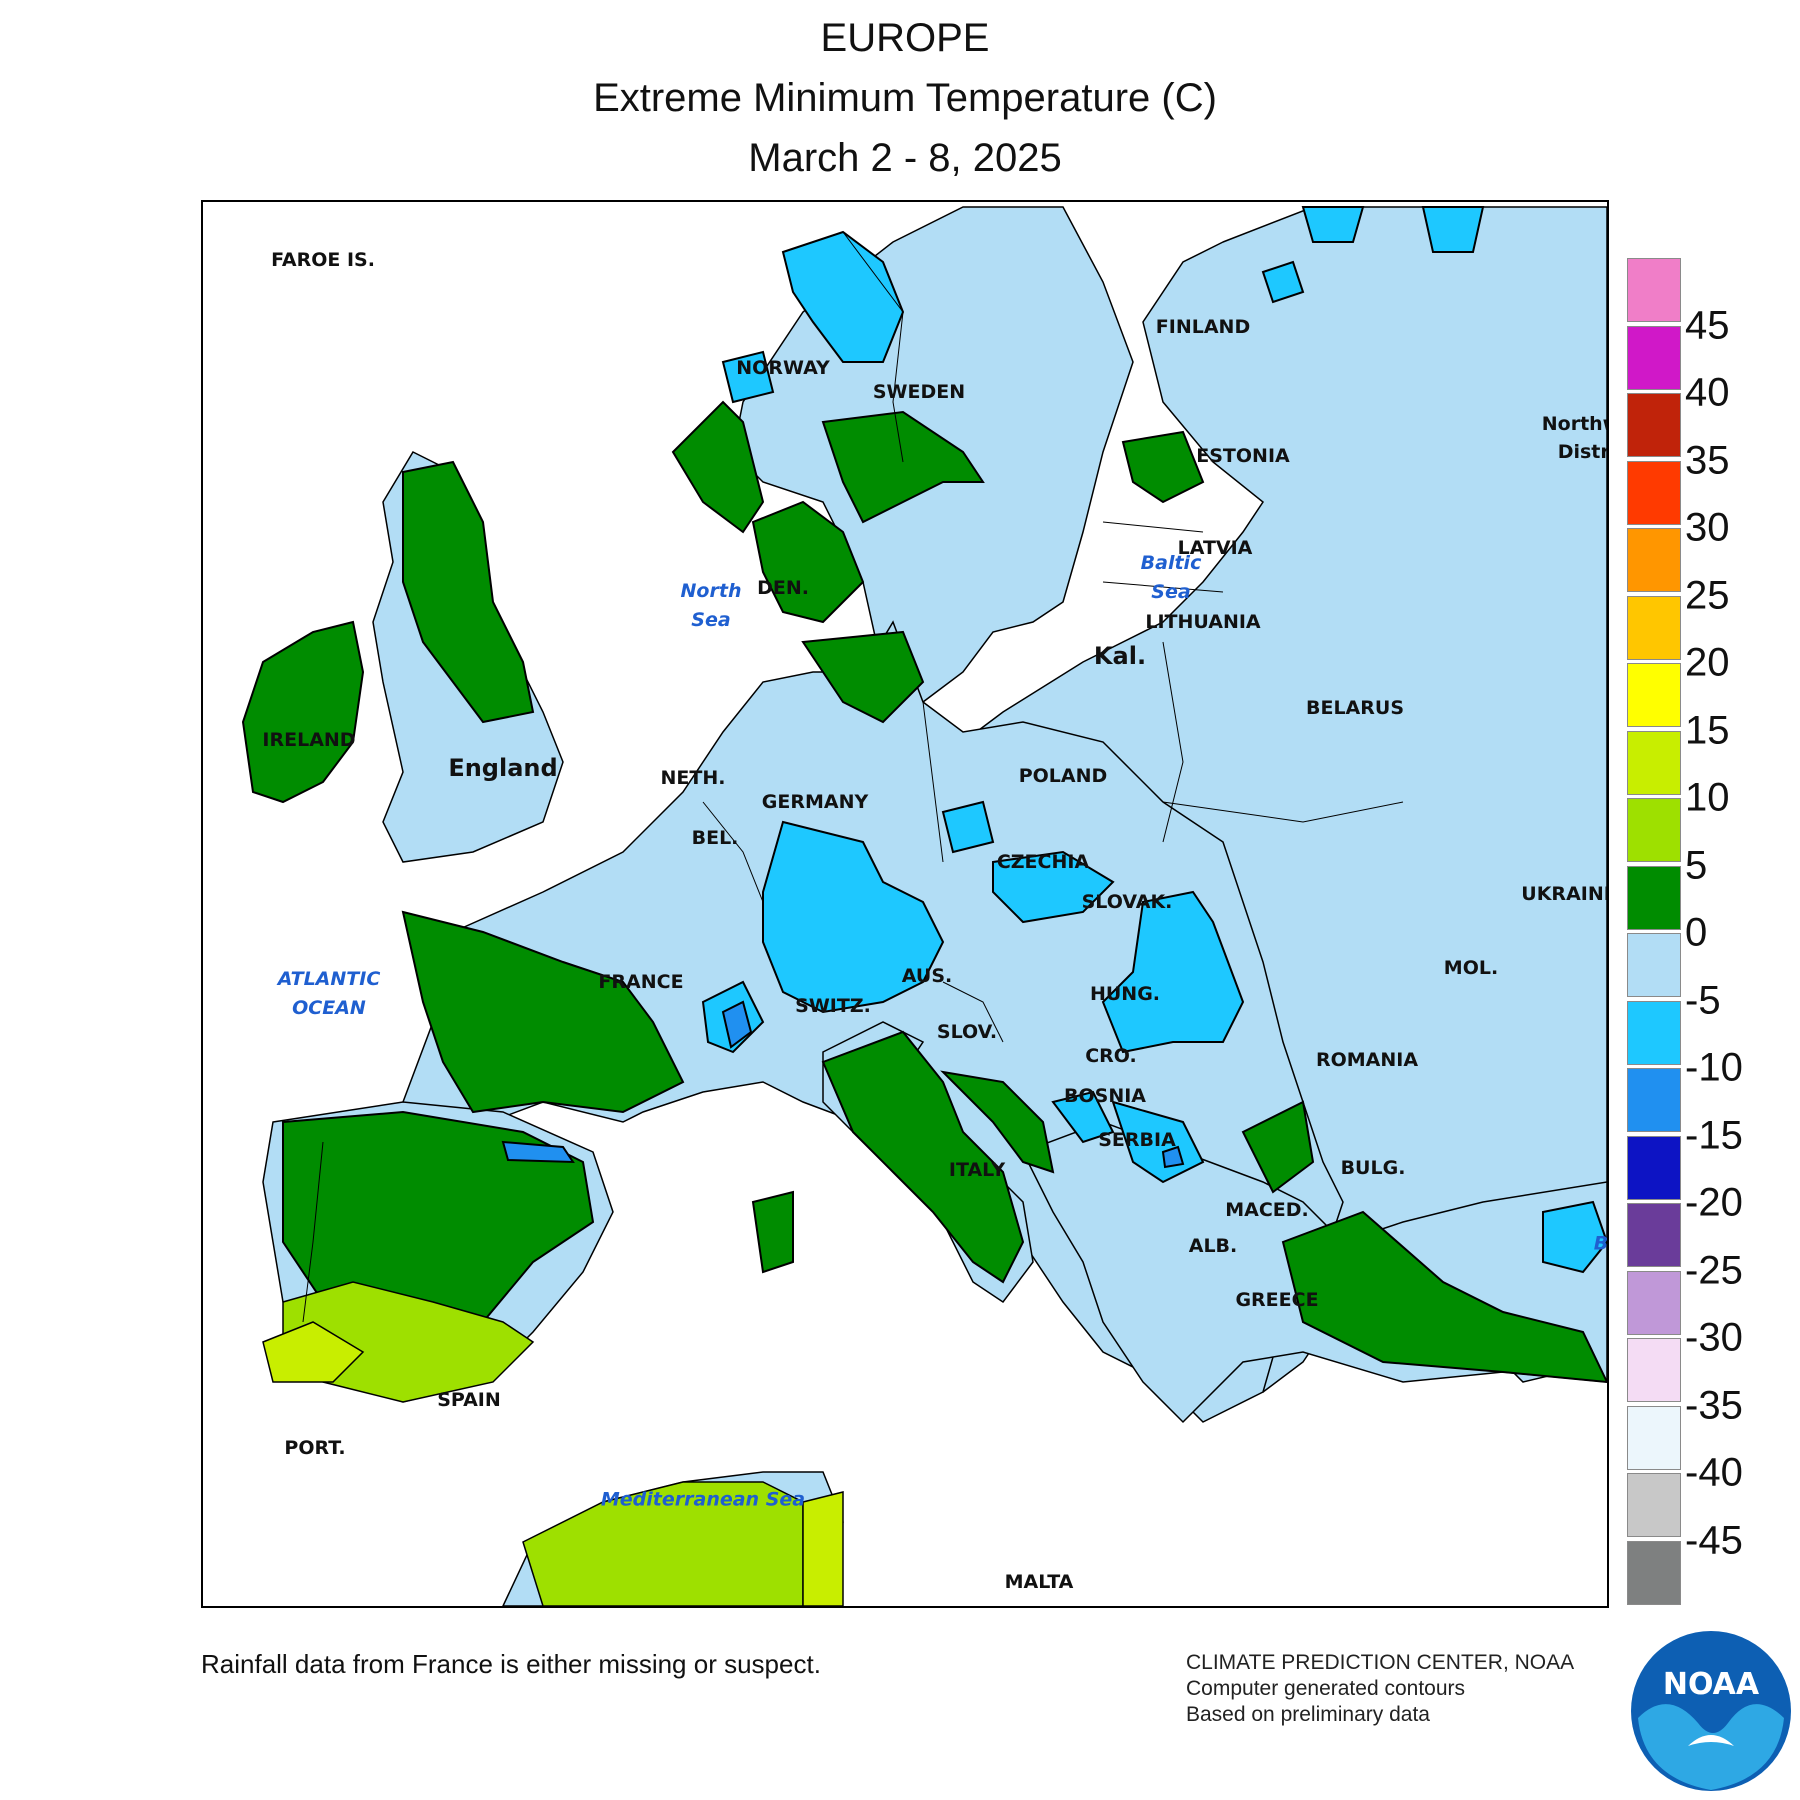  What do you see at coordinates (1707, 662) in the screenshot?
I see `legend-tick-label: 20` at bounding box center [1707, 662].